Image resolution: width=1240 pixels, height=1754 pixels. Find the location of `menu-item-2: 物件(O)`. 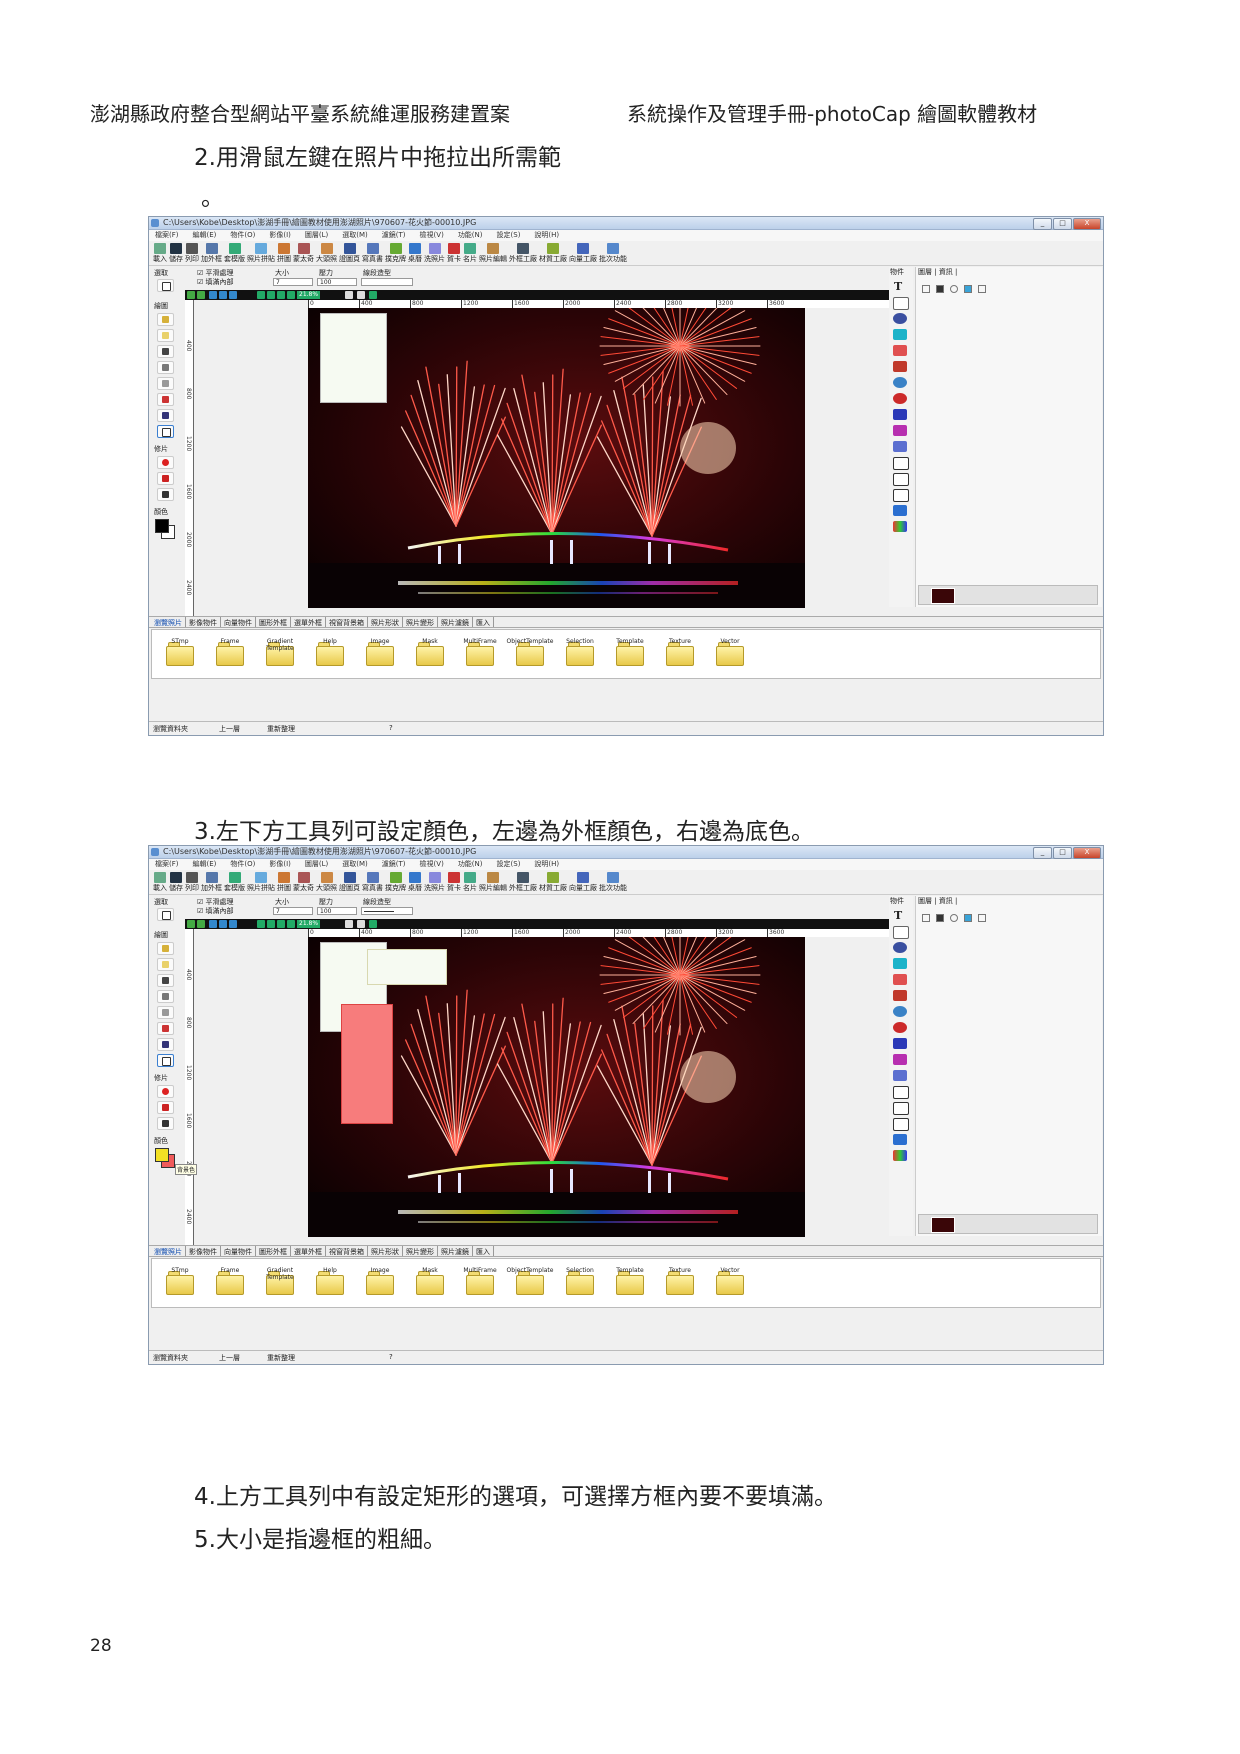

menu-item-2: 物件(O) is located at coordinates (243, 235).